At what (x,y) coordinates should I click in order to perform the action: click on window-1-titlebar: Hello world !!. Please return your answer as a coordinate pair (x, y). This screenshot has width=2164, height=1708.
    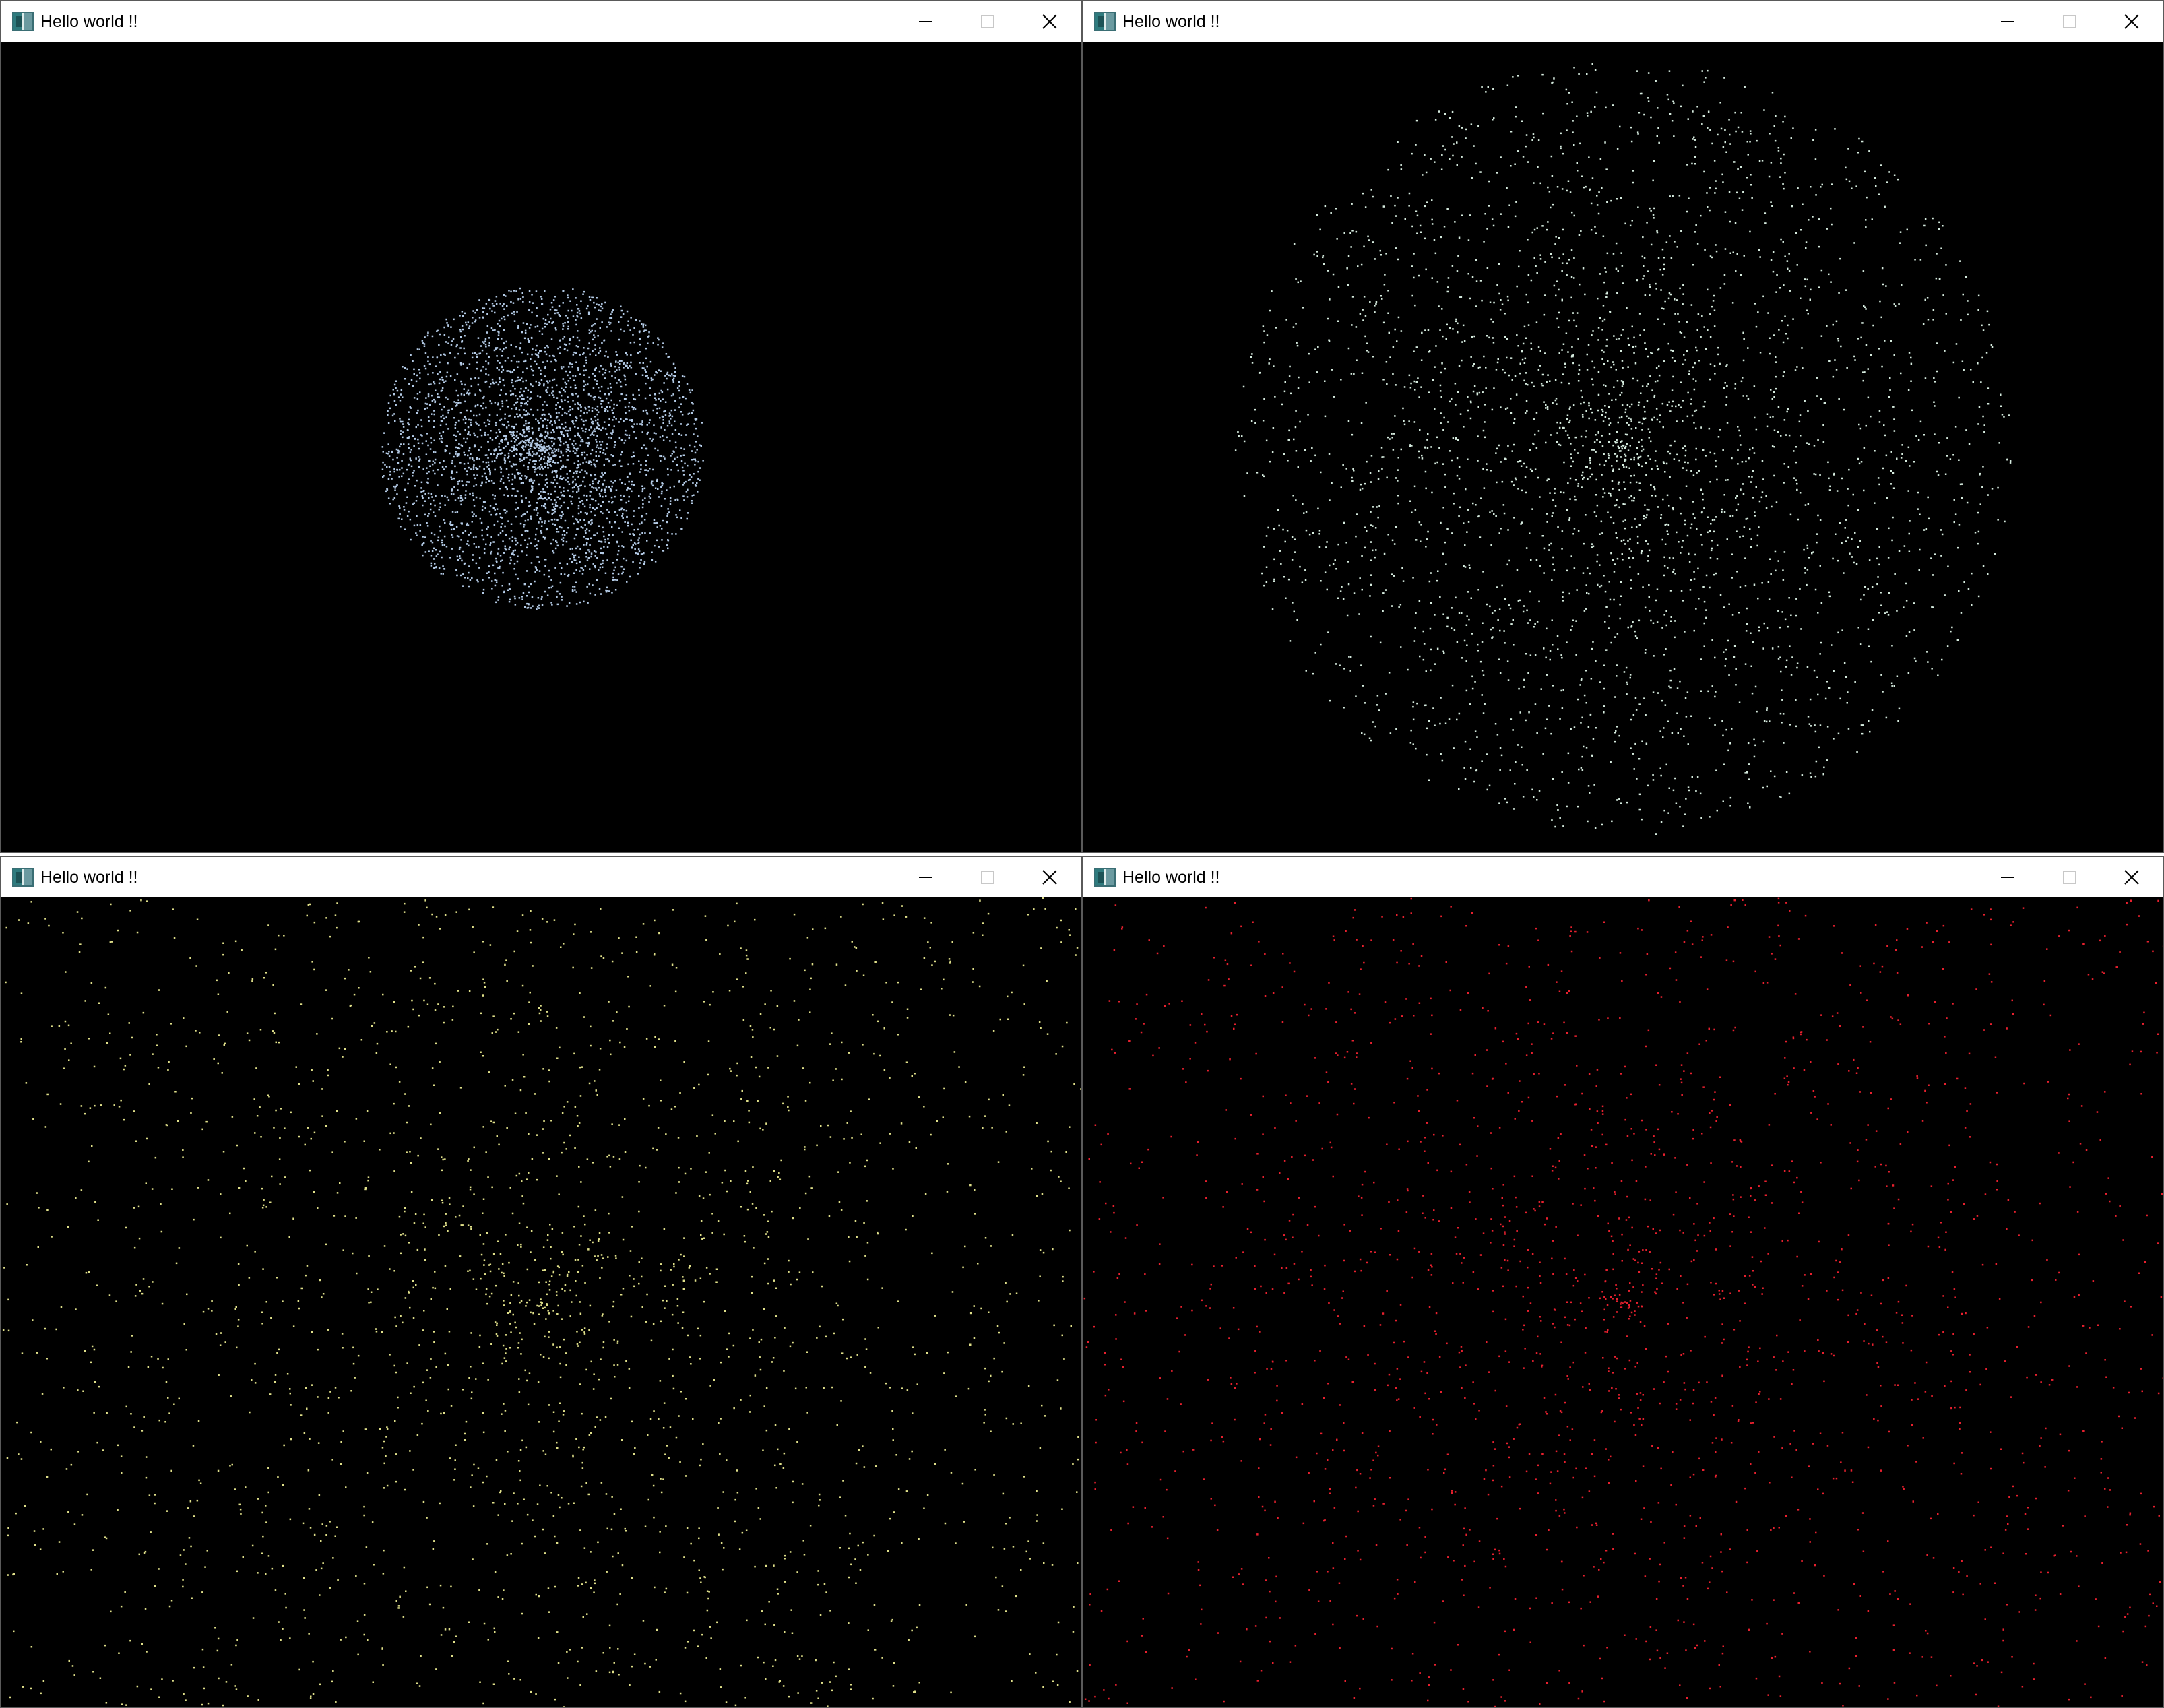
    Looking at the image, I should click on (541, 21).